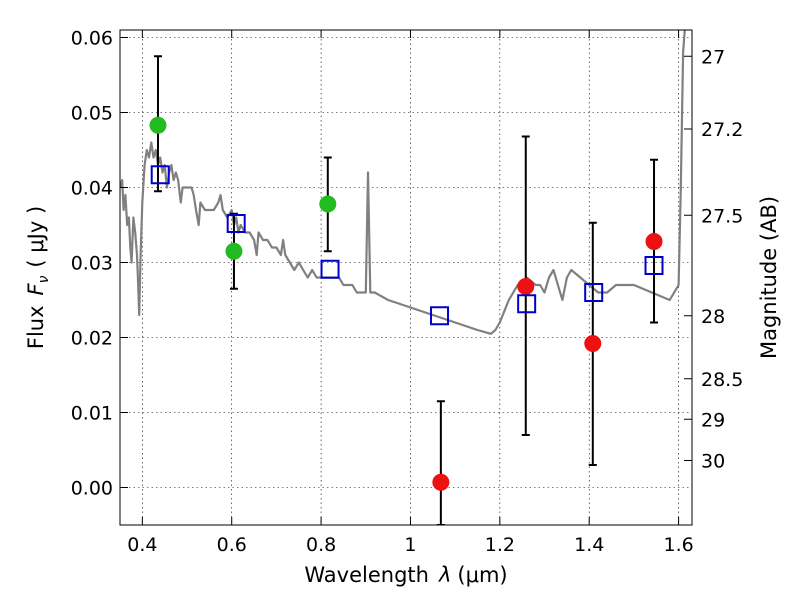  What do you see at coordinates (713, 462) in the screenshot?
I see `magnitude-tick-label: 30` at bounding box center [713, 462].